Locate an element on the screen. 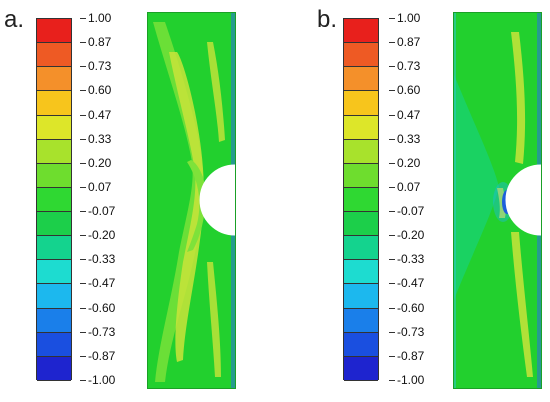 The image size is (550, 402). color-legend-b is located at coordinates (361, 199).